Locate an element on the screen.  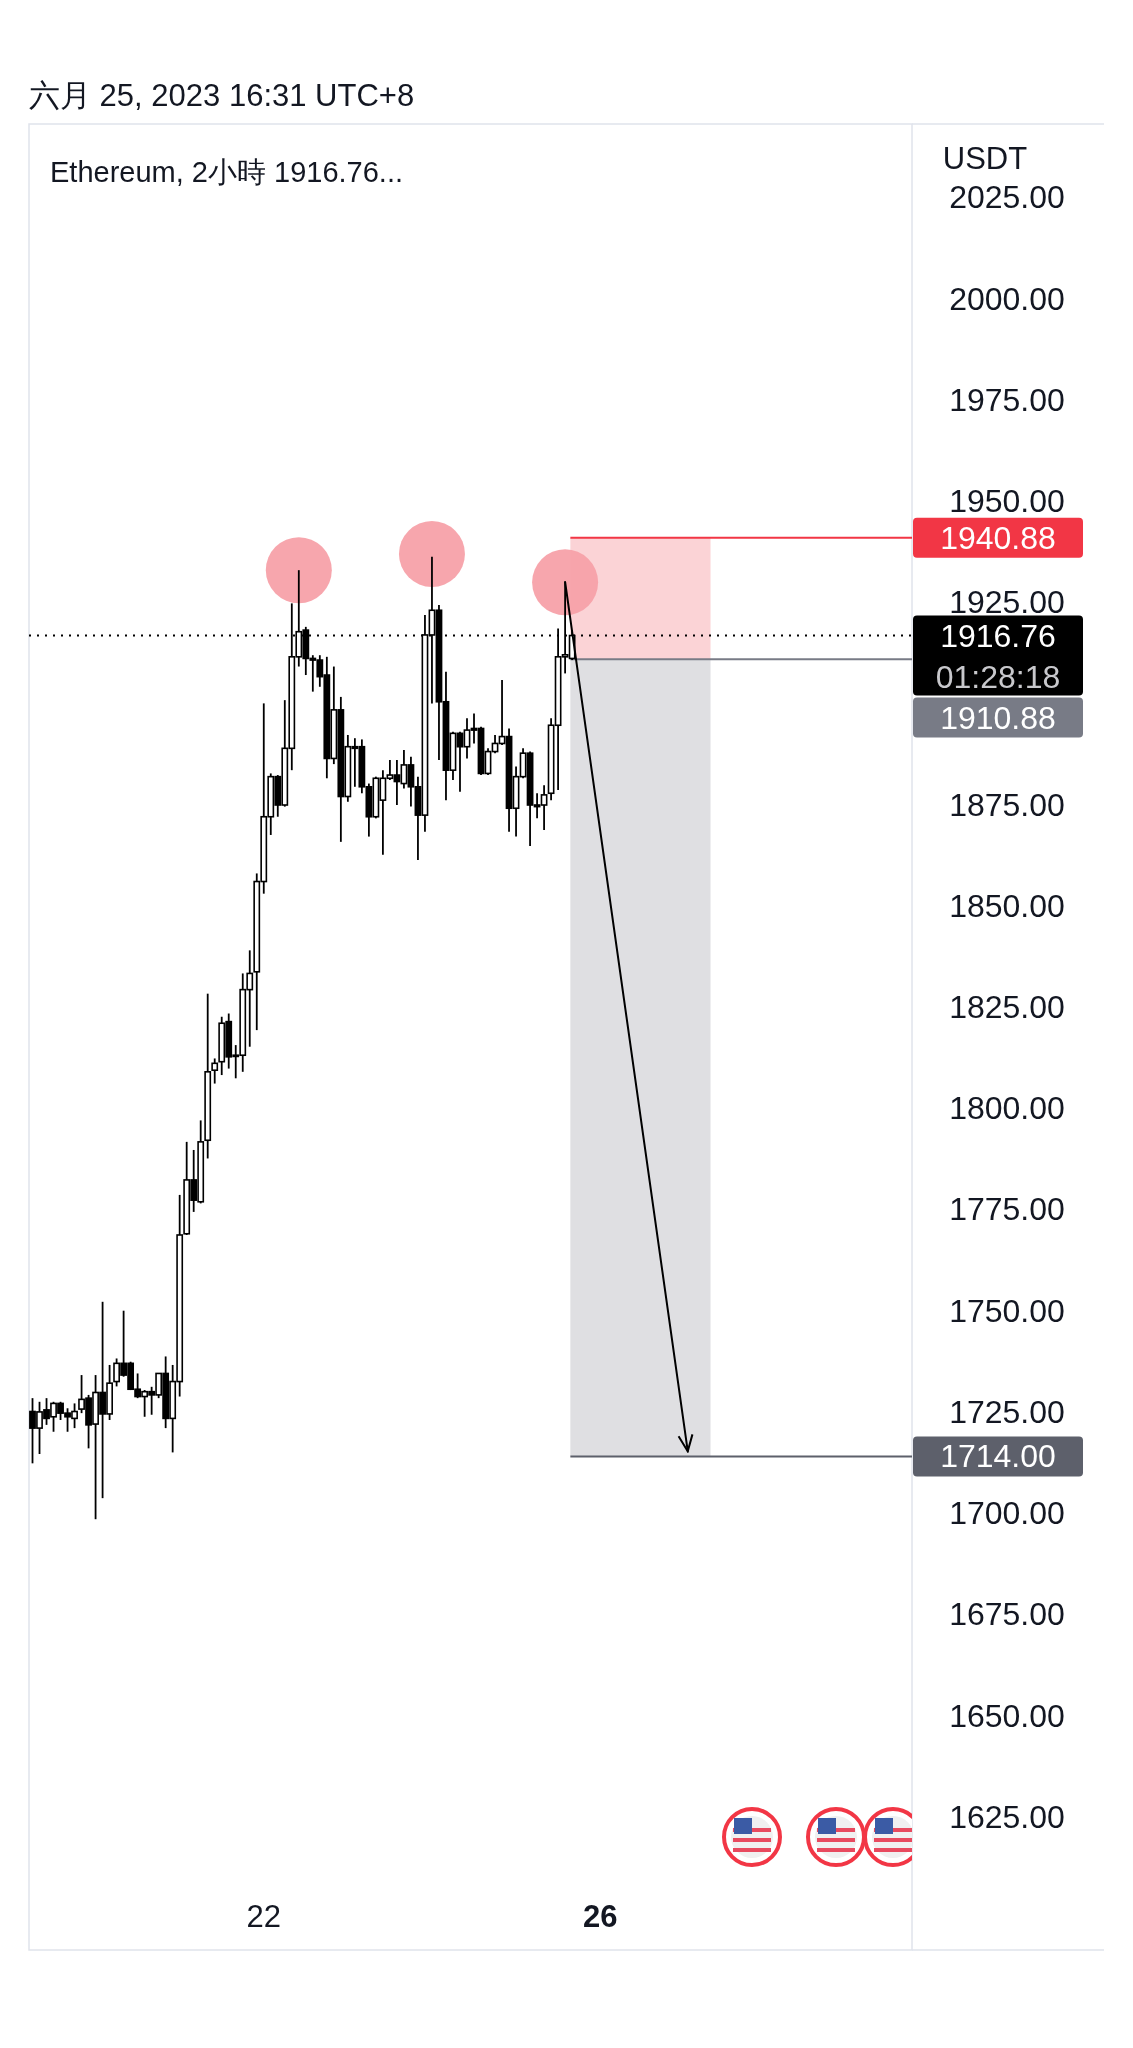
ref-line-label: 1910.88 is located at coordinates (998, 717).